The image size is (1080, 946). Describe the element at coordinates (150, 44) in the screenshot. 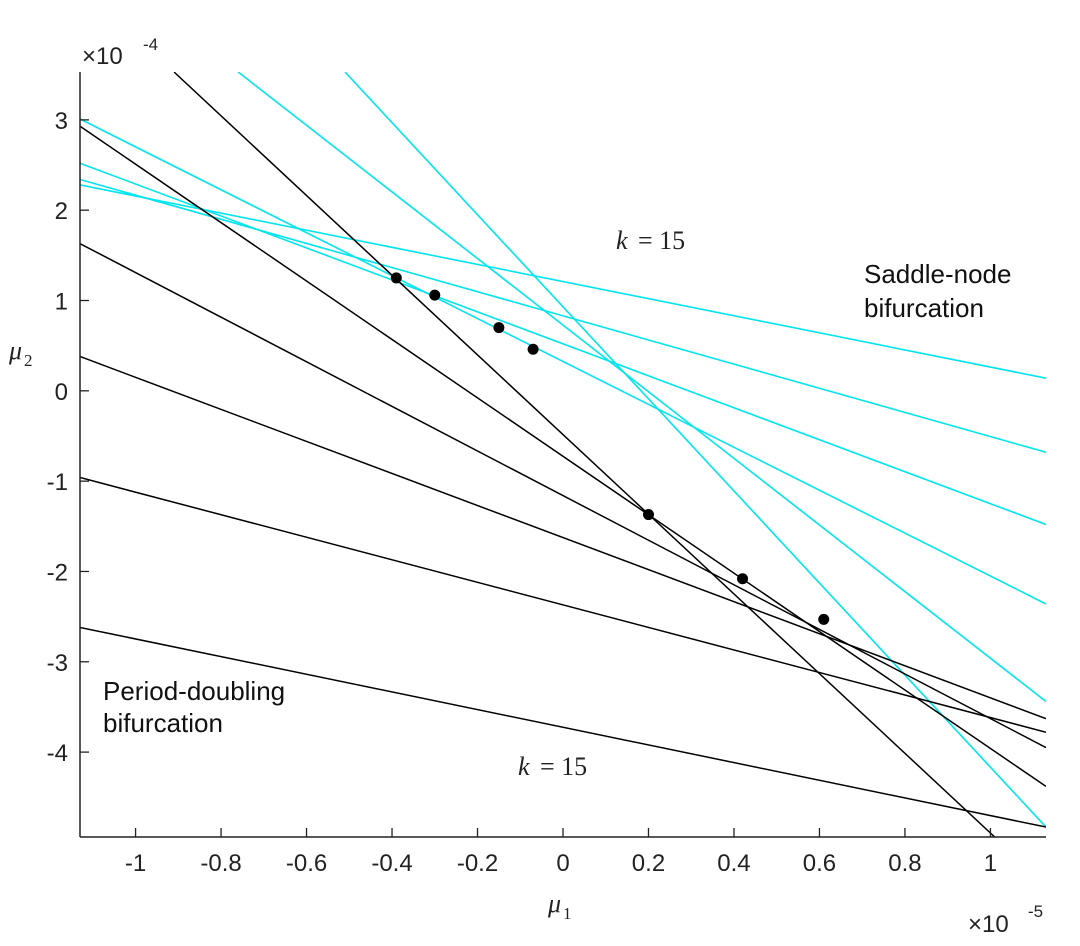

I see `y-axis-multiplier-exponent: -4` at that location.